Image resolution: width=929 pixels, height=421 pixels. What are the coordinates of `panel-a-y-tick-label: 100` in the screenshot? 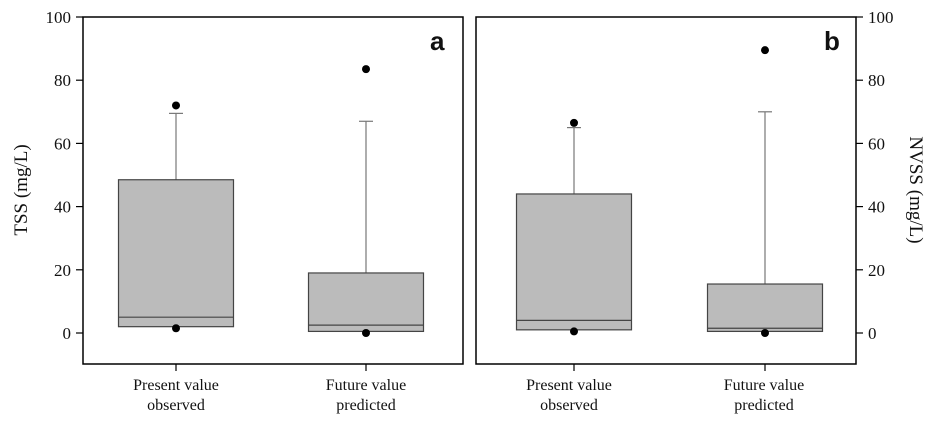 It's located at (59, 17).